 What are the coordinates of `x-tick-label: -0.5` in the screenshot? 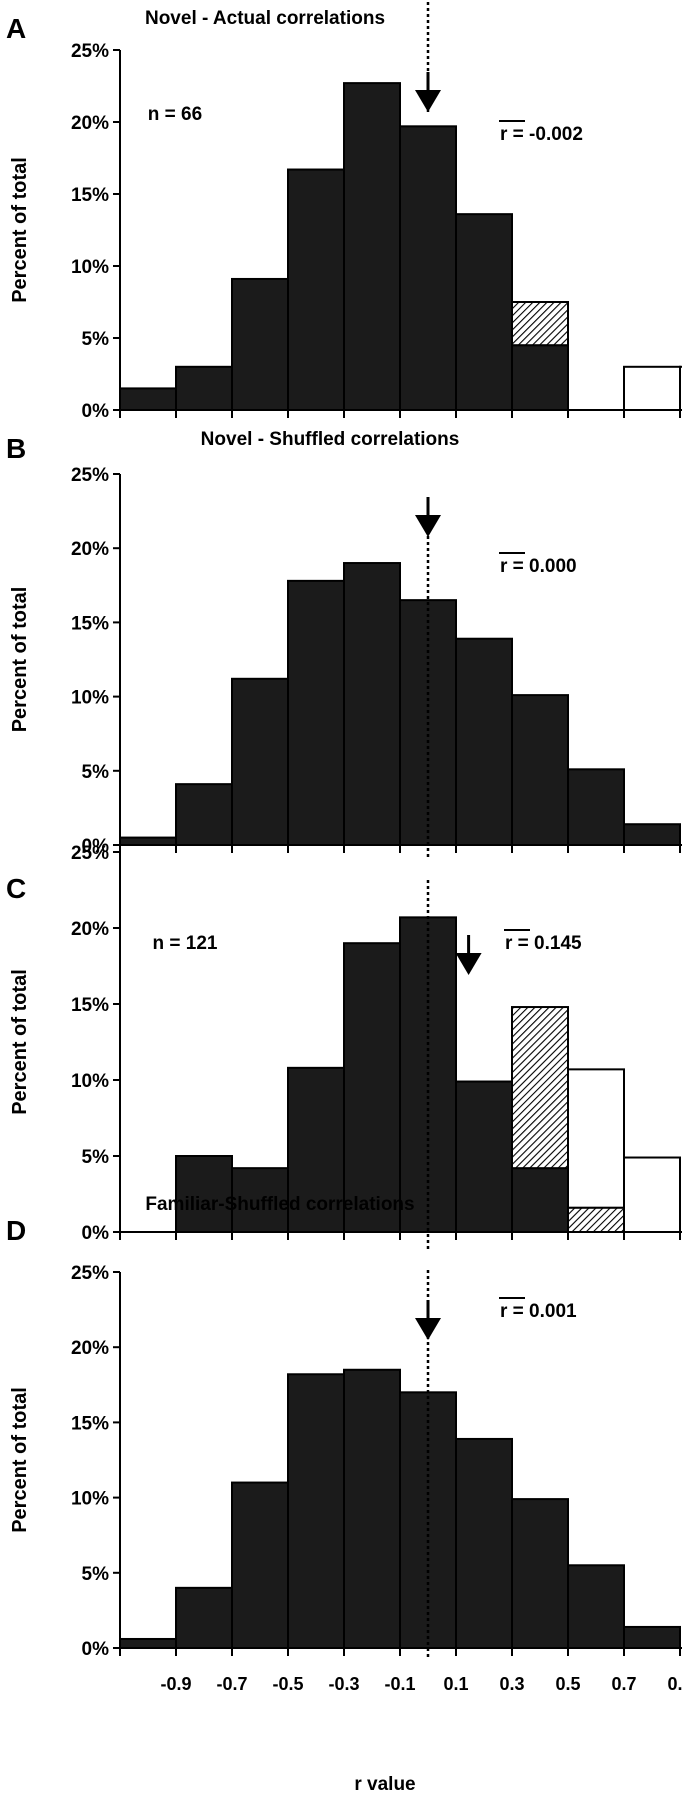 It's located at (287, 1684).